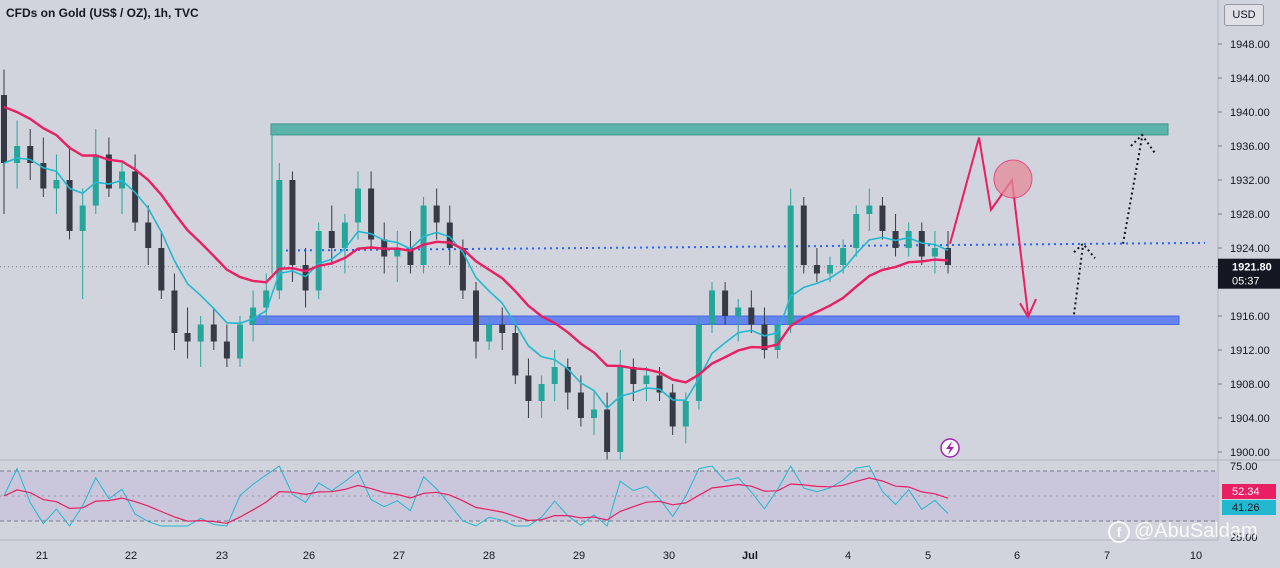 The width and height of the screenshot is (1280, 568). I want to click on price-tick-label: 1924.00, so click(1250, 249).